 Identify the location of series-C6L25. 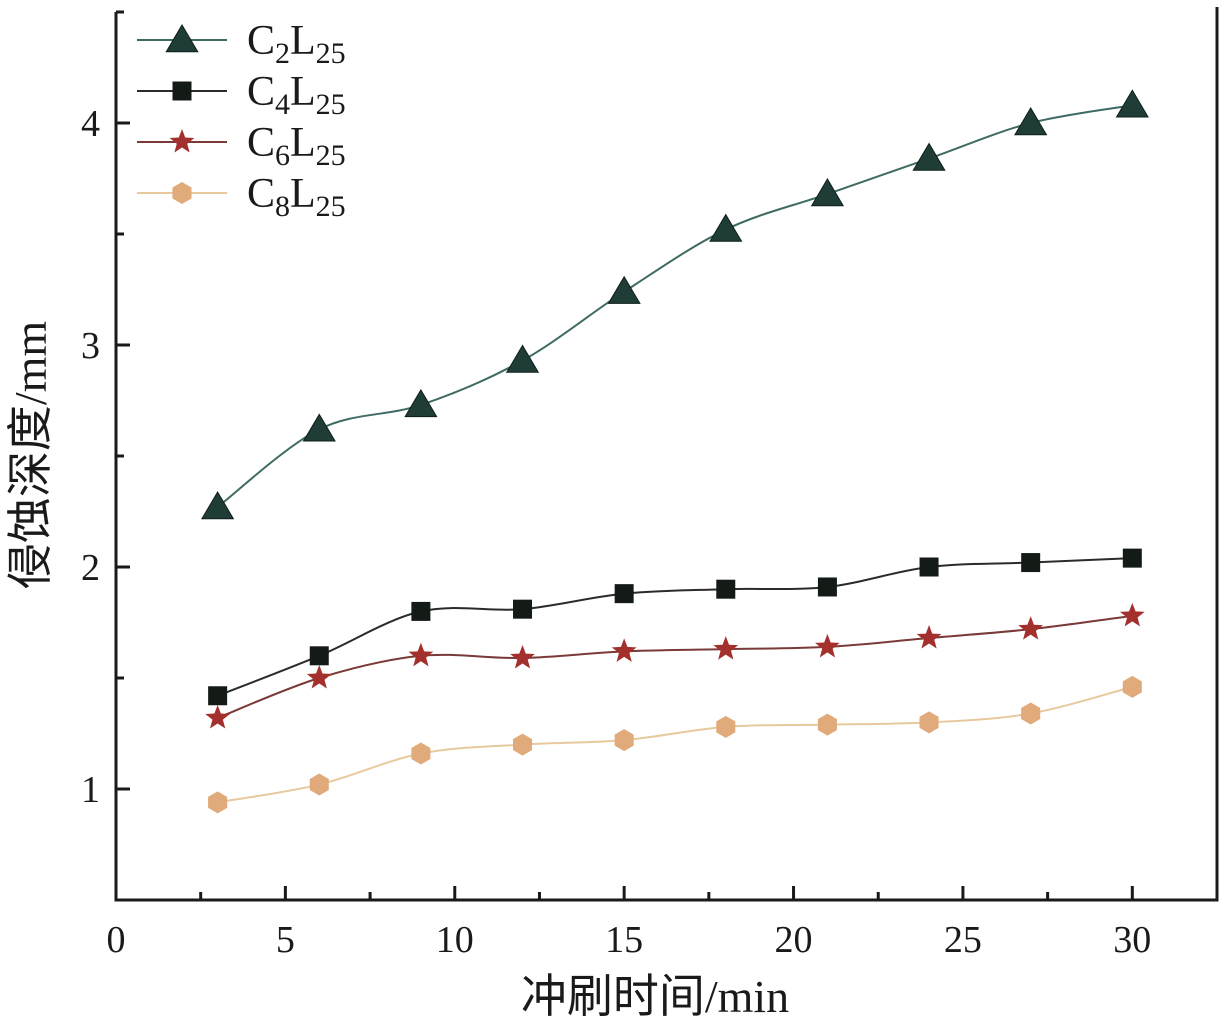
(675, 665).